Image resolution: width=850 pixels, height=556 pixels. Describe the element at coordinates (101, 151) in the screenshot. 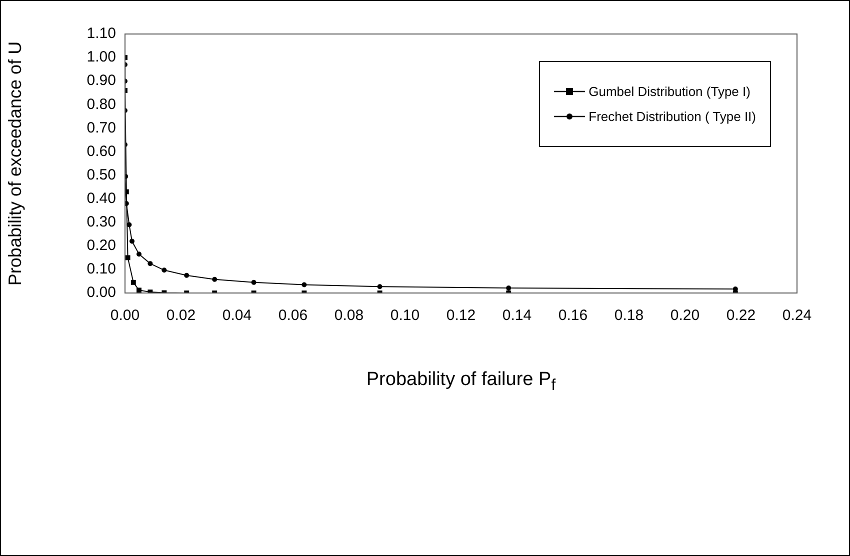

I see `y-tick-label: 0.60` at that location.